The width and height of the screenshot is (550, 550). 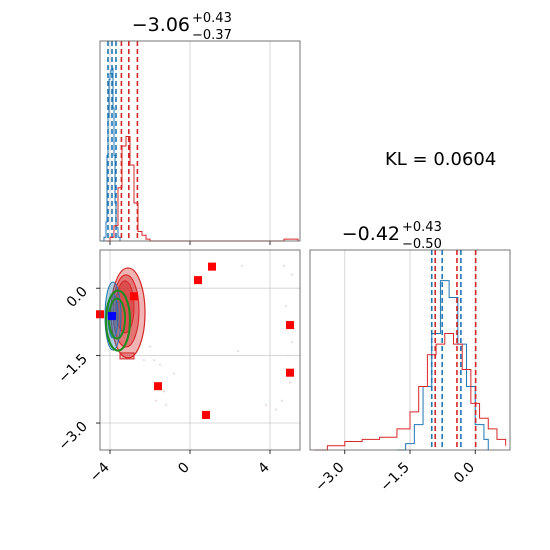 I want to click on x-tick-label: −3.0, so click(x=329, y=477).